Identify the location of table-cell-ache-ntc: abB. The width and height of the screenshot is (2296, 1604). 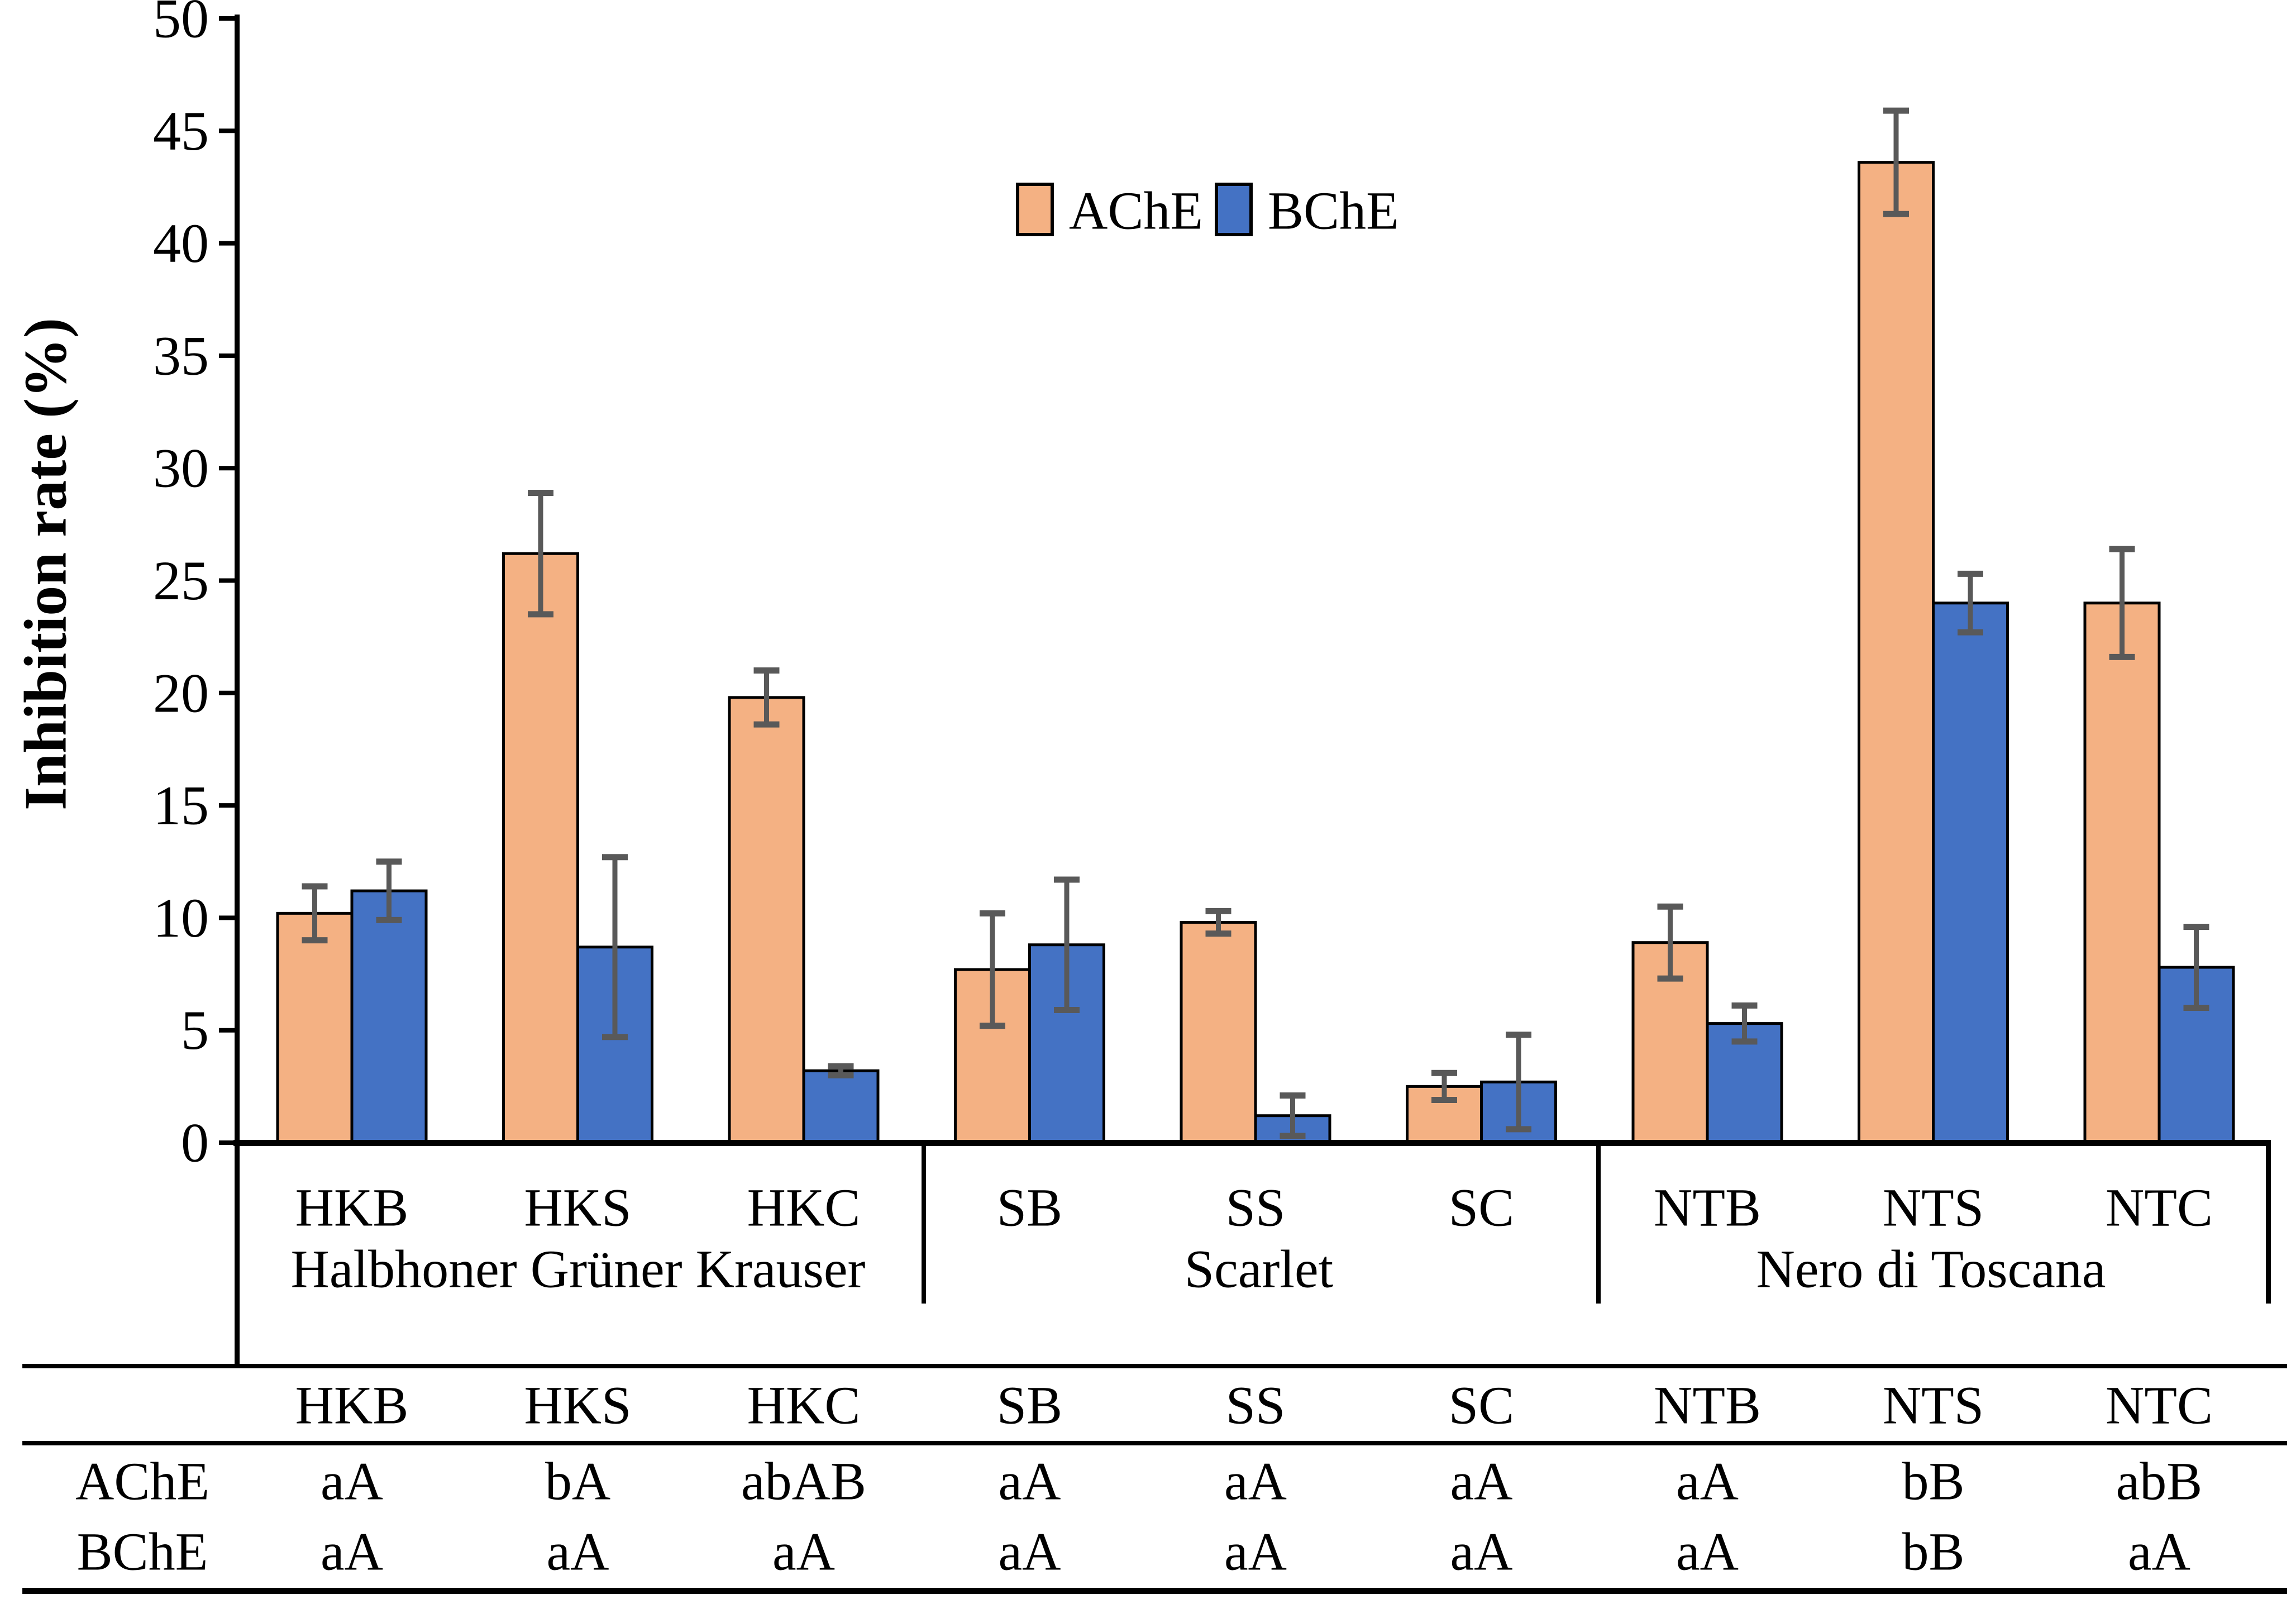
(2160, 1481).